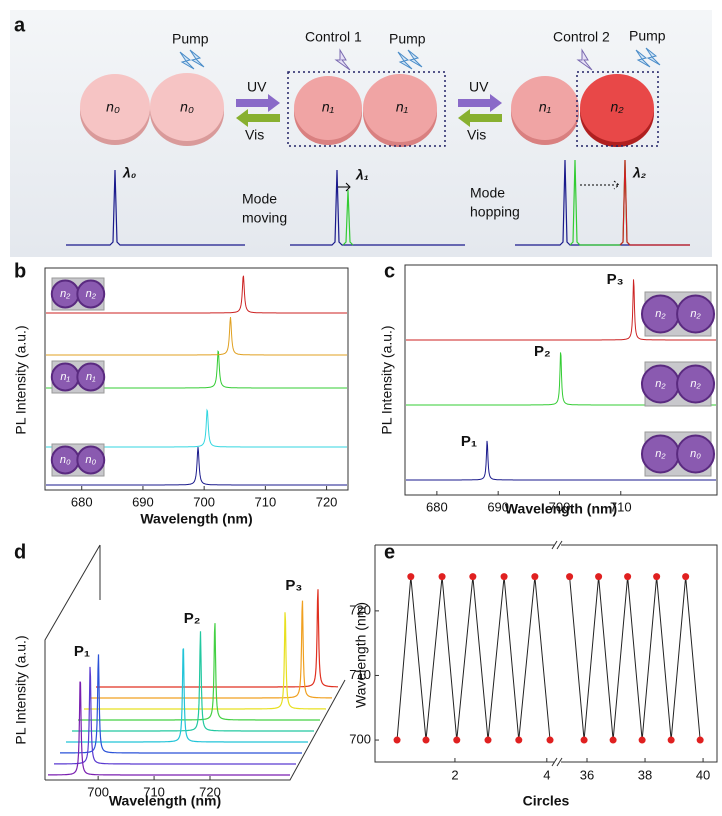 The image size is (722, 816). Describe the element at coordinates (192, 618) in the screenshot. I see `peak-label: P₂` at that location.